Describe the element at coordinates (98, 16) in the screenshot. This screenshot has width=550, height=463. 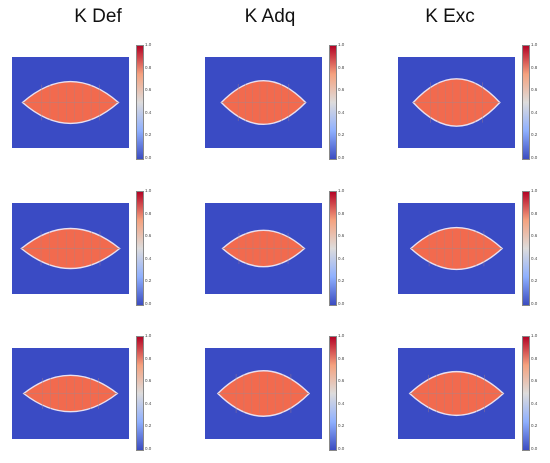
I see `column-title-k-def: K Def` at that location.